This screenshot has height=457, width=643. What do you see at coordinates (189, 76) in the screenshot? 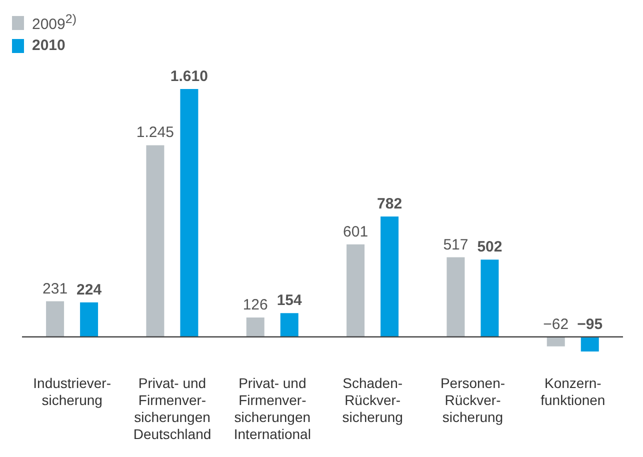
I see `data-label: 1.610` at bounding box center [189, 76].